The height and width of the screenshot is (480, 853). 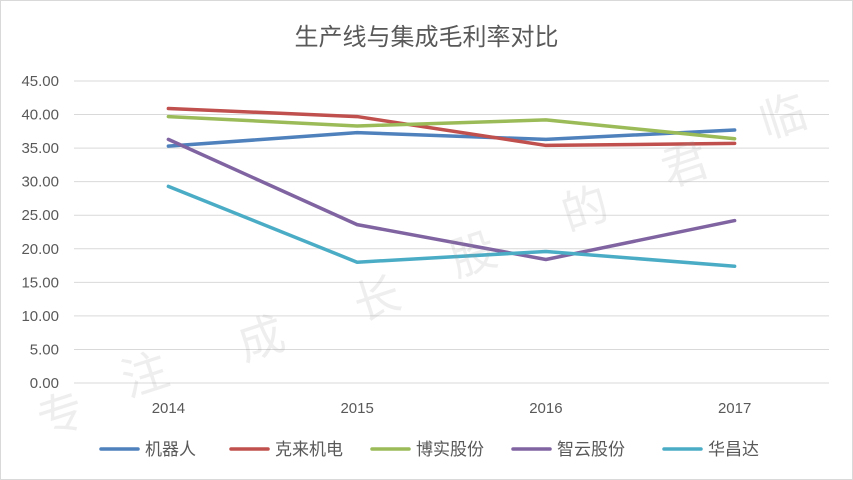 What do you see at coordinates (40, 115) in the screenshot?
I see `y-tick-label: 40.00` at bounding box center [40, 115].